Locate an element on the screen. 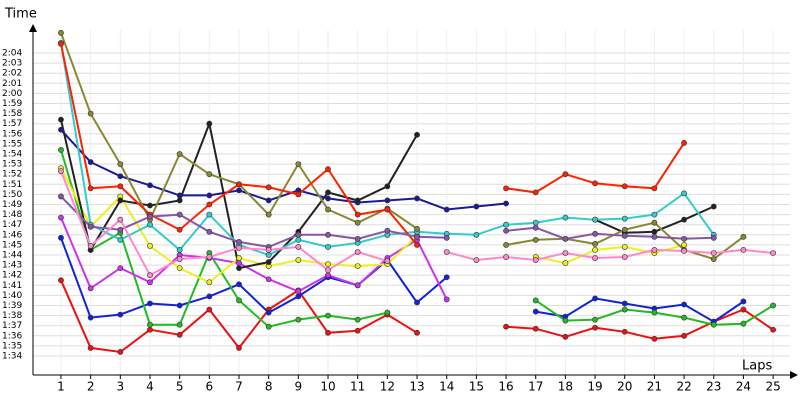  x-tick-label: 23 is located at coordinates (713, 387).